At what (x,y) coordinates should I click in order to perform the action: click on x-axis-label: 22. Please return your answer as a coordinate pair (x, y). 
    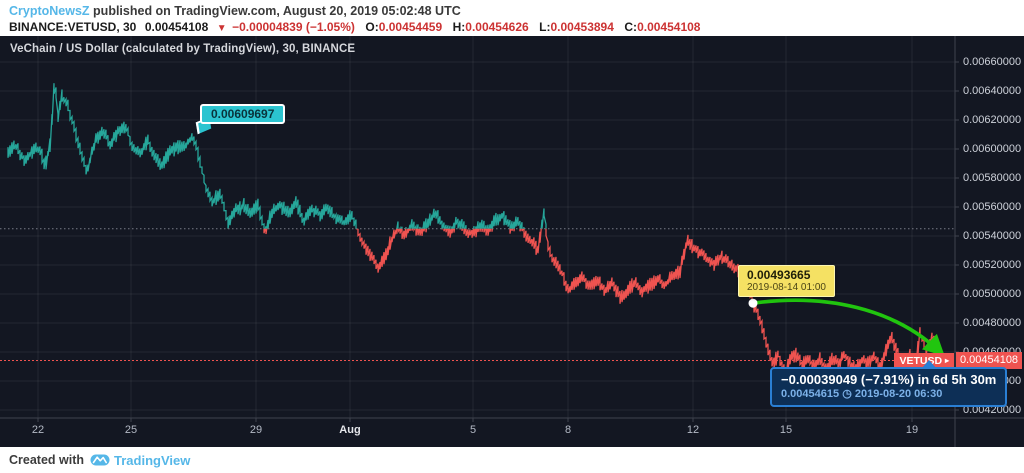
    Looking at the image, I should click on (38, 430).